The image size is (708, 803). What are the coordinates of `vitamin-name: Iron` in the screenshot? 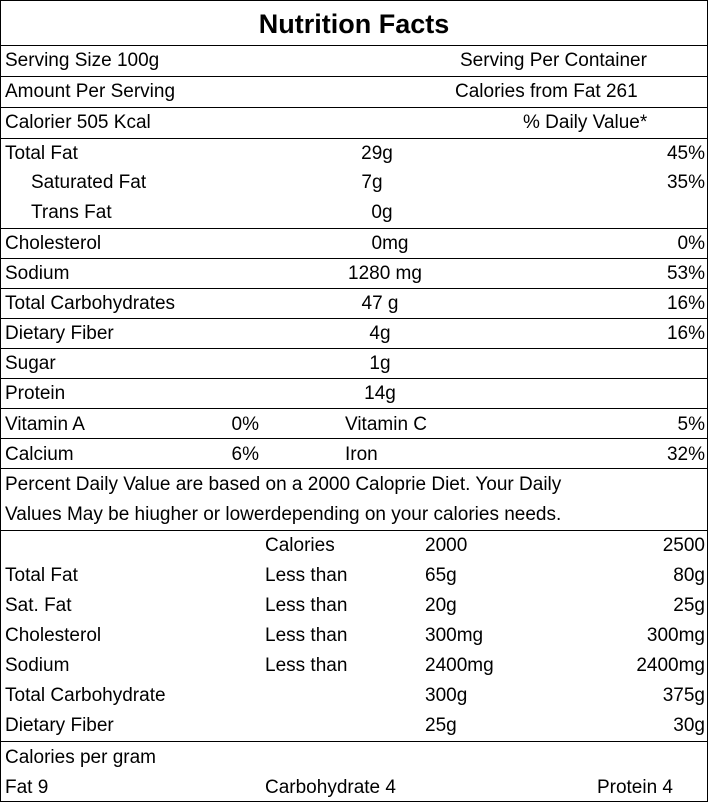 It's located at (361, 454).